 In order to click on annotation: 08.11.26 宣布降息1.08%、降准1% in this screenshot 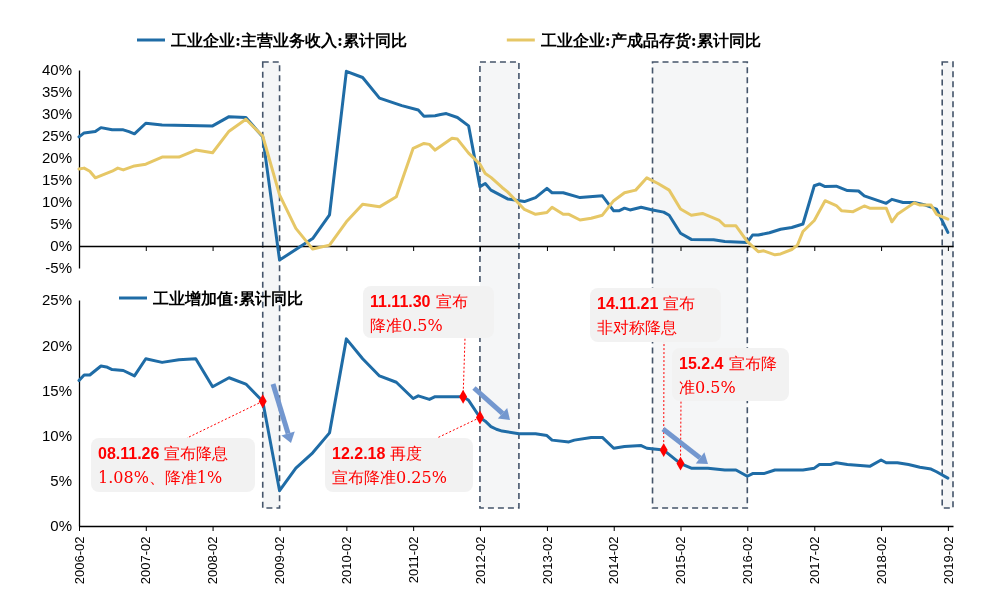, I will do `click(163, 465)`.